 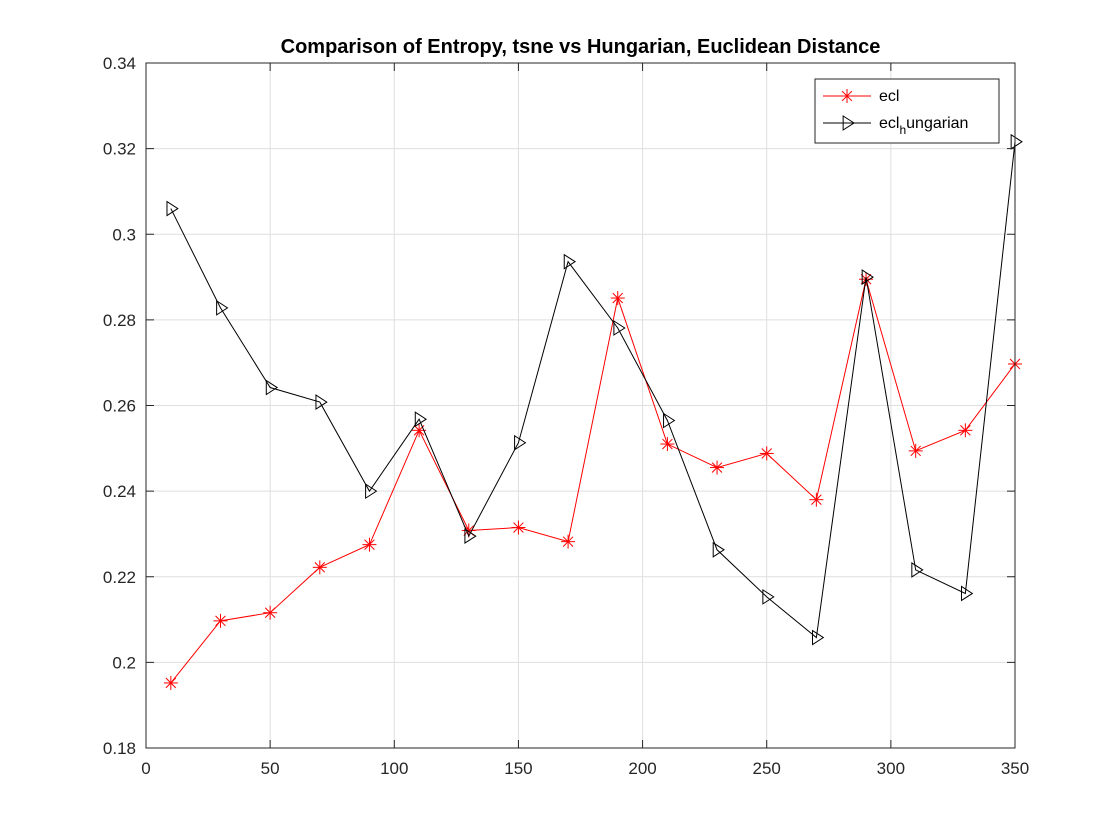 What do you see at coordinates (119, 748) in the screenshot?
I see `y-tick-label: 0.18` at bounding box center [119, 748].